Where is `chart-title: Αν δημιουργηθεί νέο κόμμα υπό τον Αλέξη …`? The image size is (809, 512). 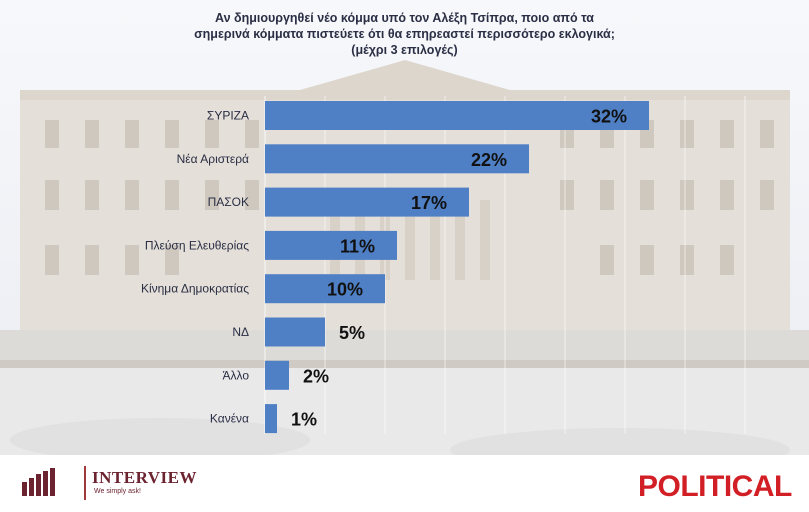 chart-title: Αν δημιουργηθεί νέο κόμμα υπό τον Αλέξη … is located at coordinates (404, 34).